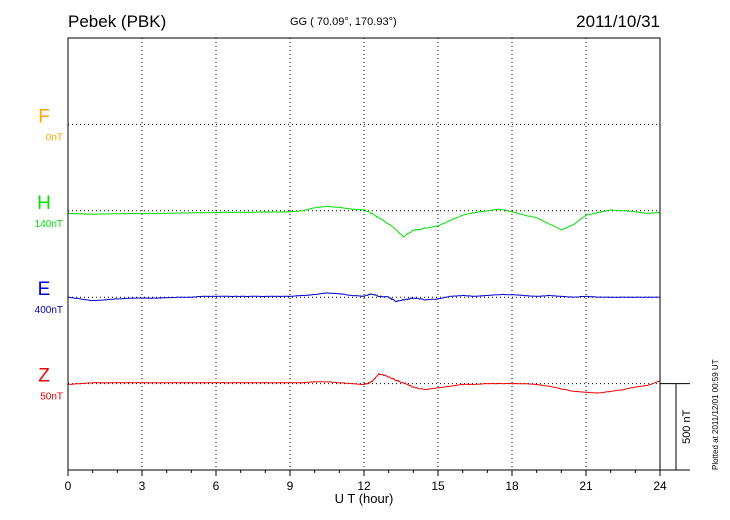  I want to click on series-offset-h: 140nT, so click(49, 224).